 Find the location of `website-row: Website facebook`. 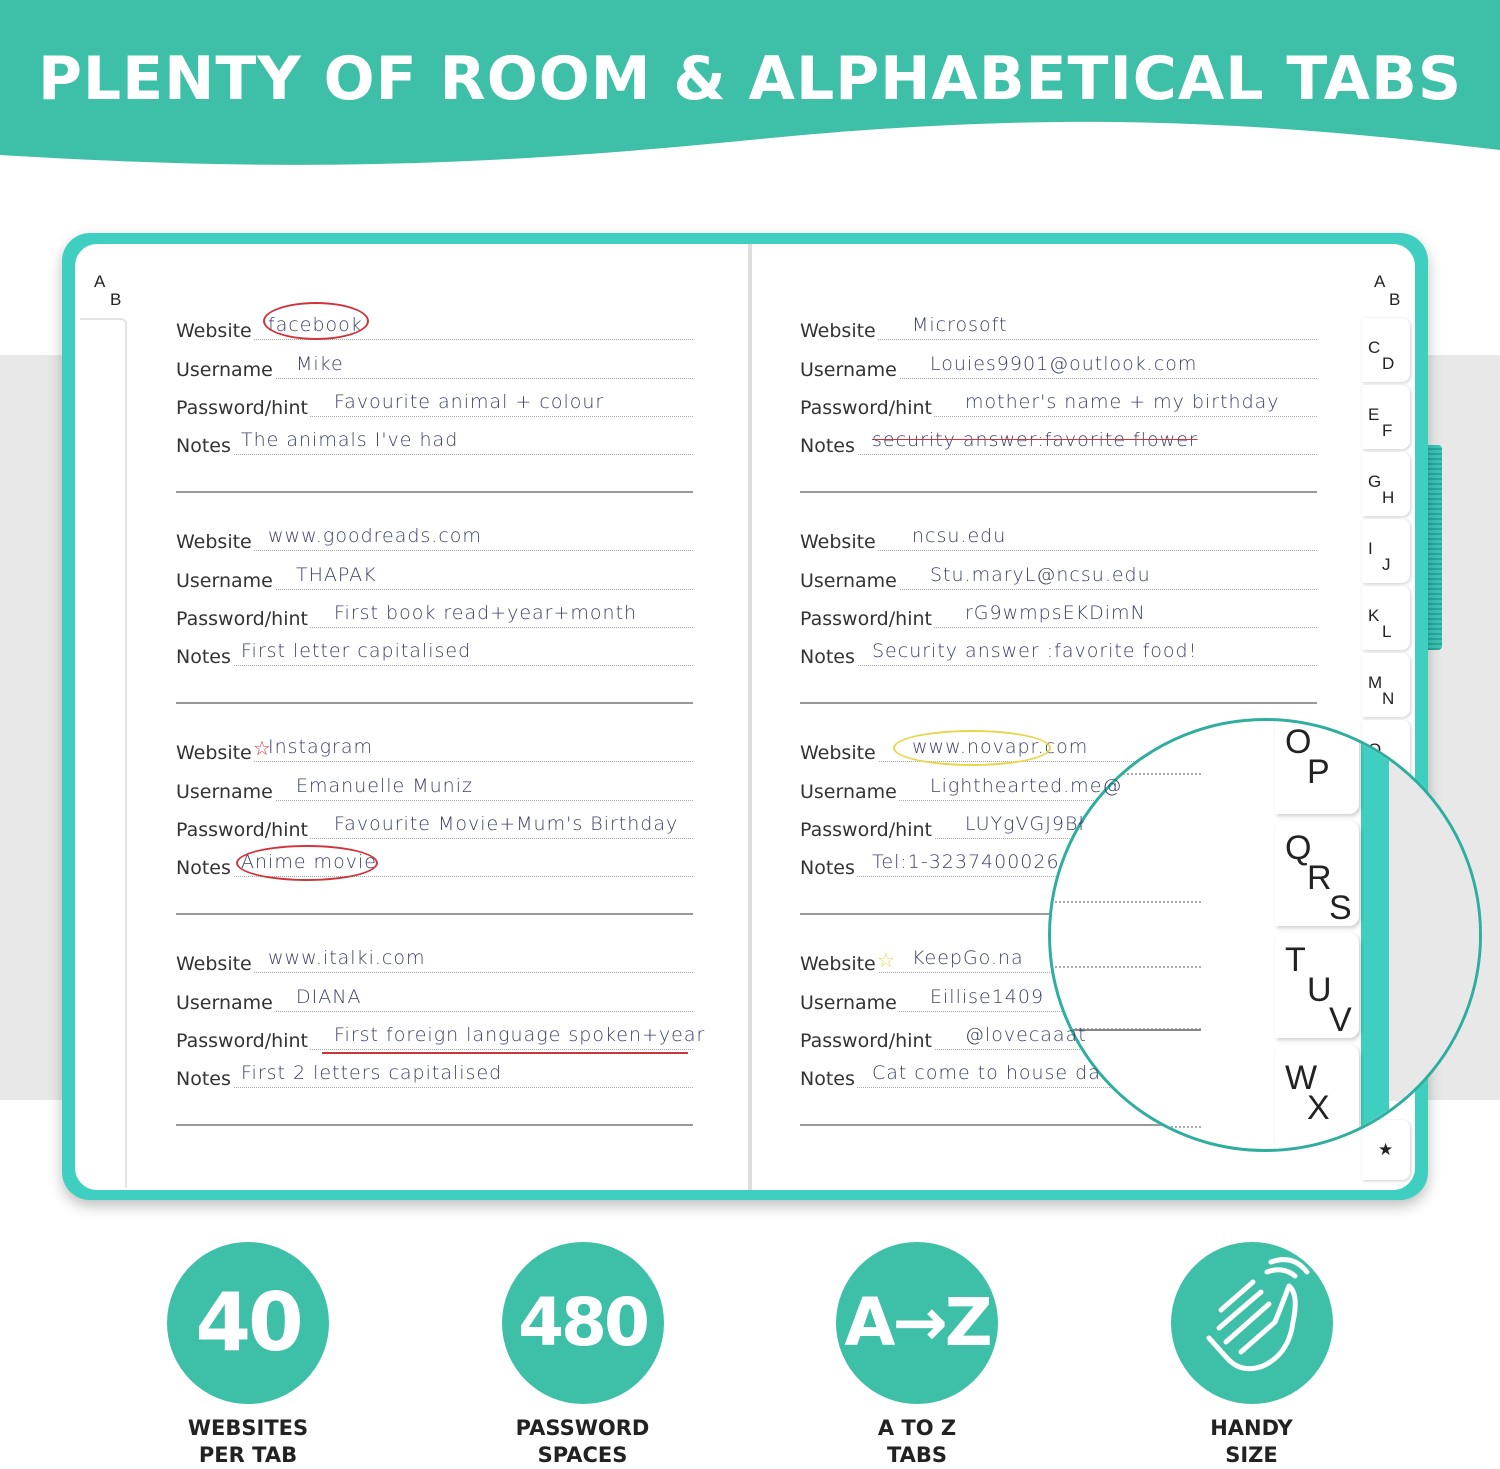

website-row: Website facebook is located at coordinates (434, 327).